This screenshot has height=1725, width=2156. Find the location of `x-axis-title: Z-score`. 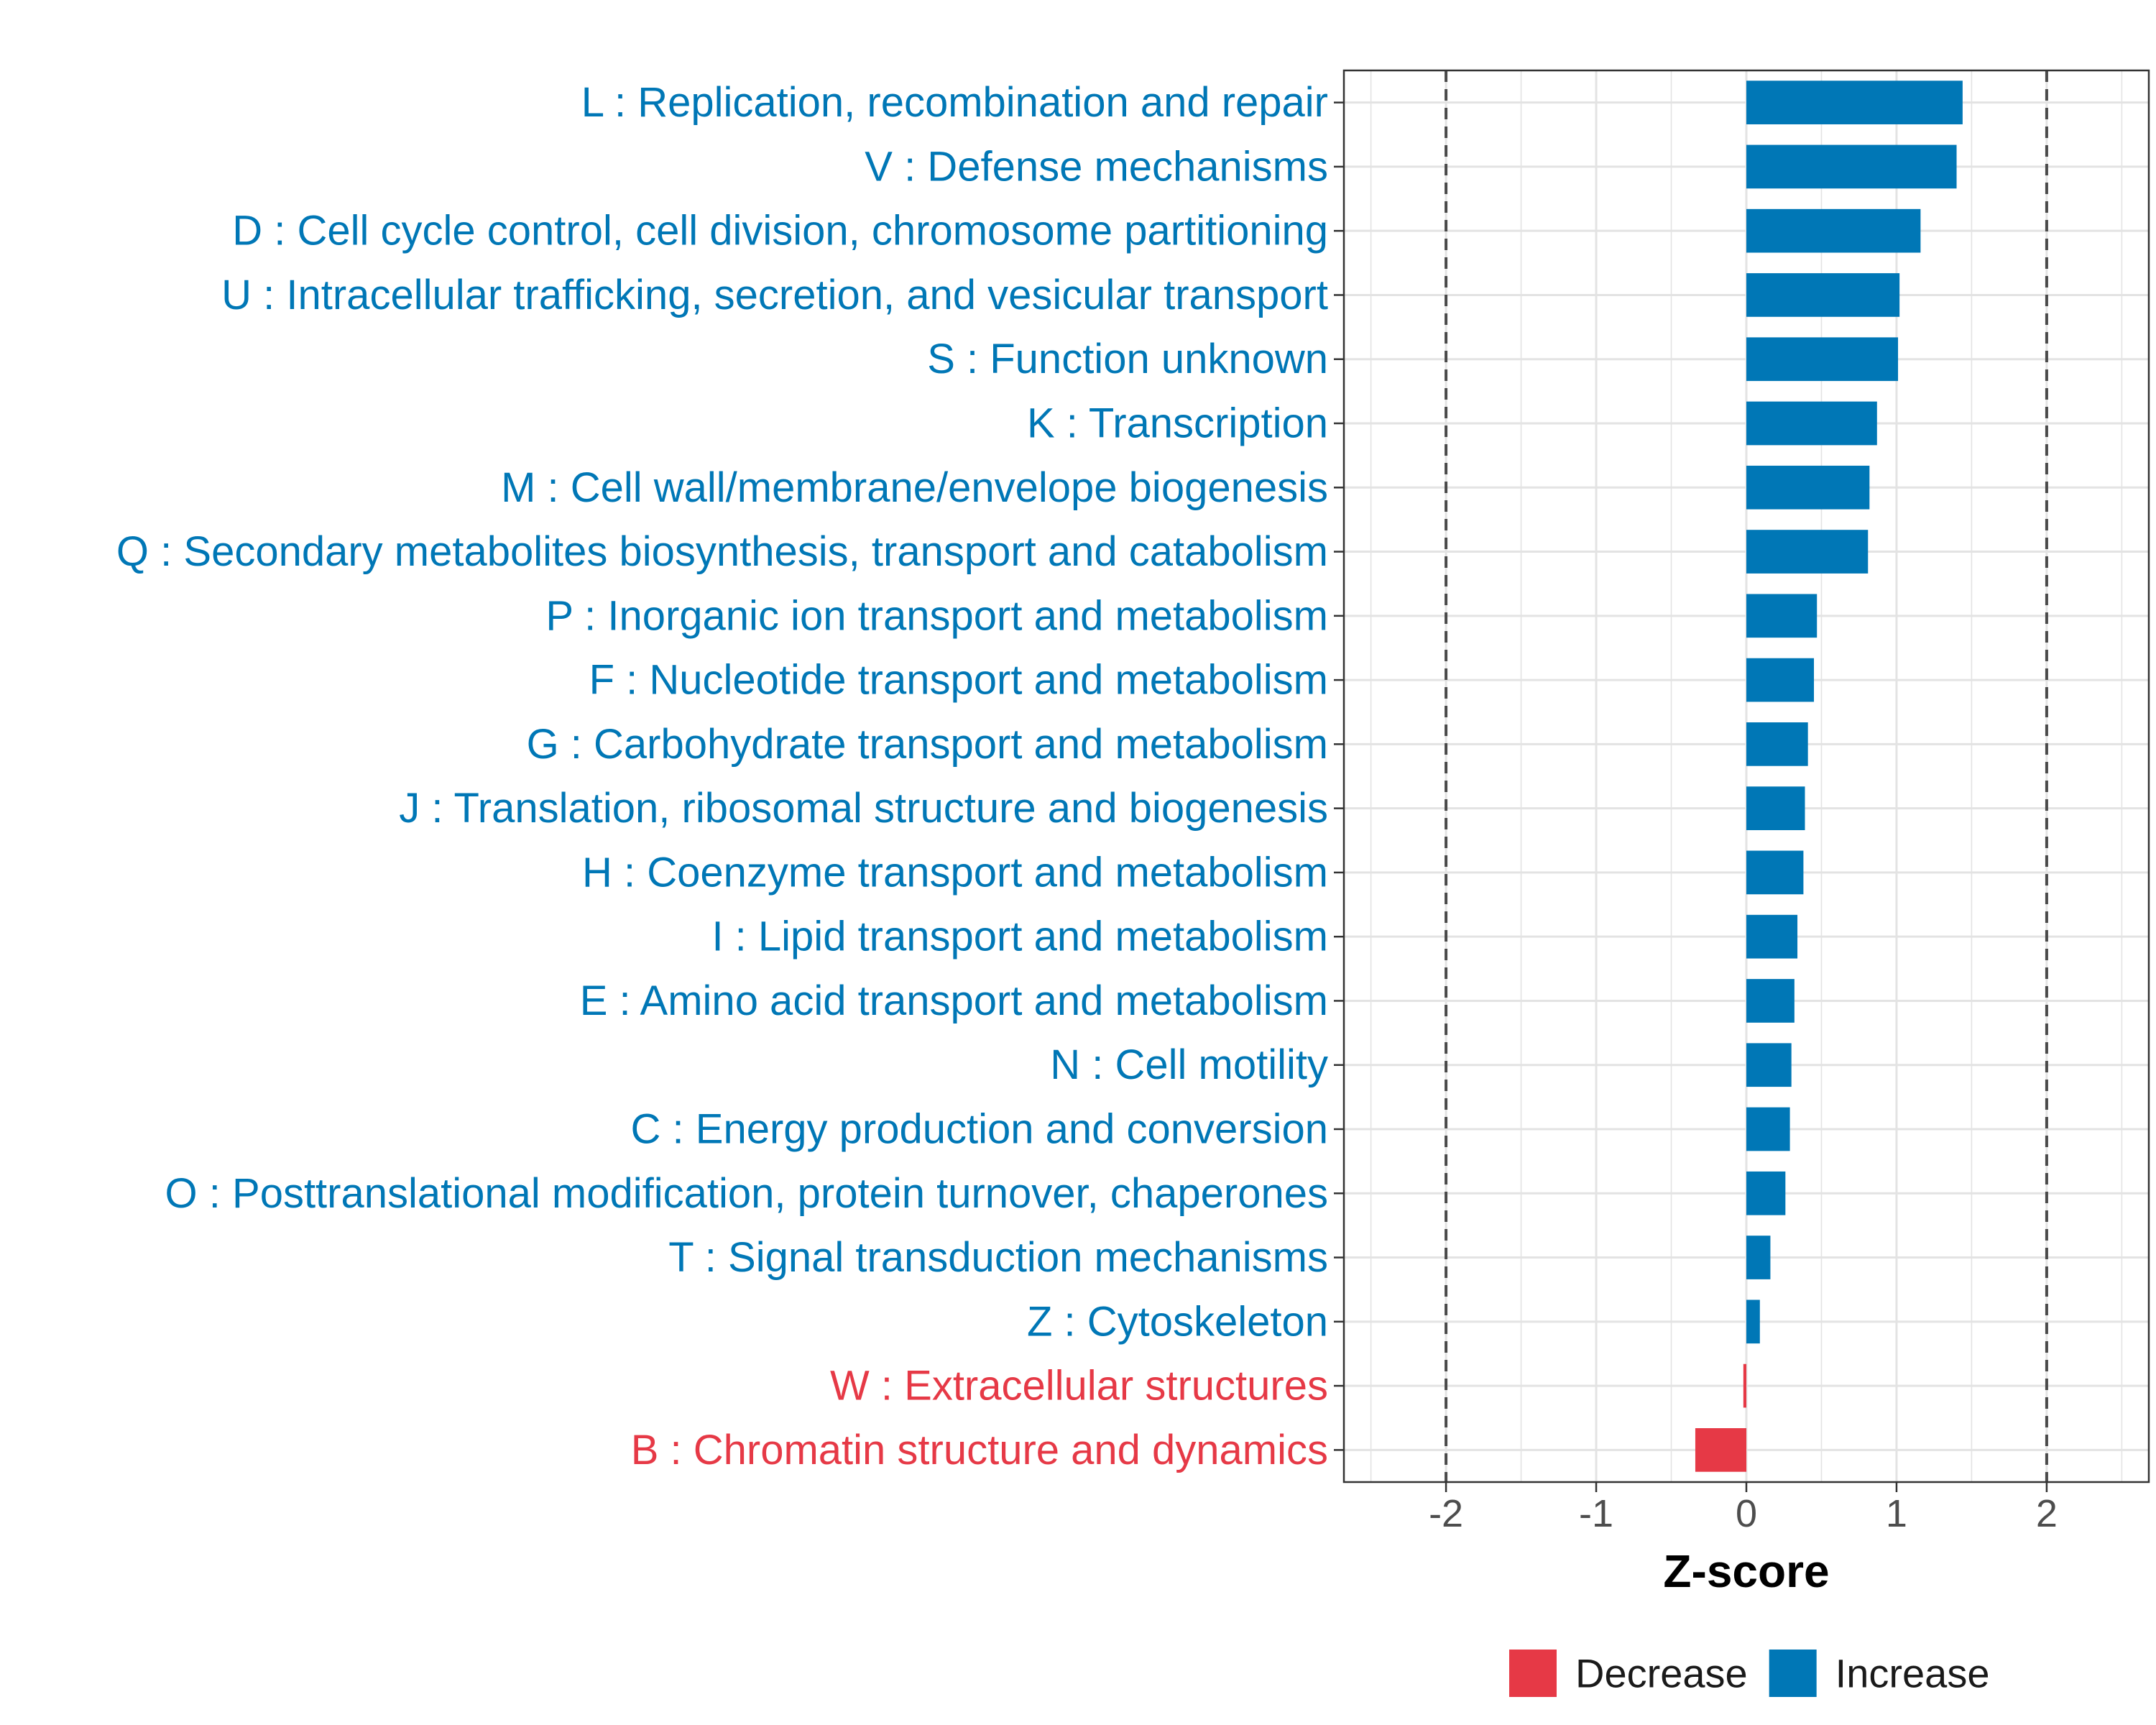

x-axis-title: Z-score is located at coordinates (1746, 1571).